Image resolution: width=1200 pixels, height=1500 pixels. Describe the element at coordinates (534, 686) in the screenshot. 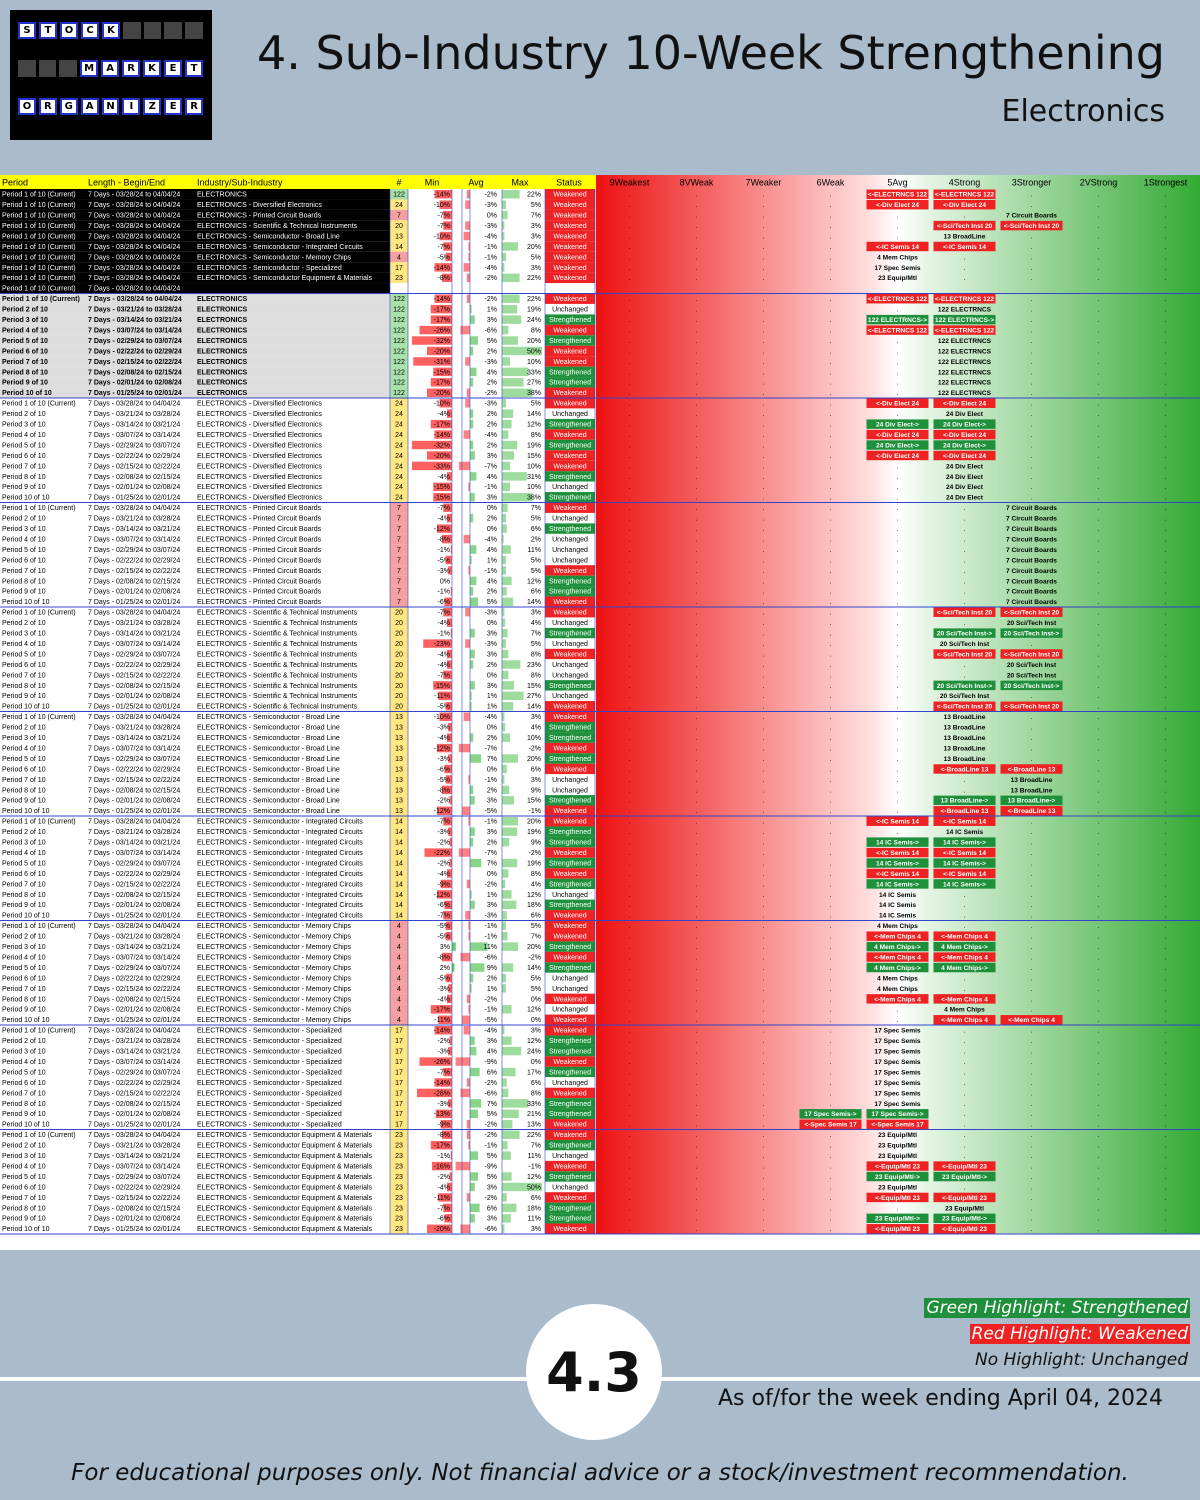

I see `max-cell: 15%` at that location.